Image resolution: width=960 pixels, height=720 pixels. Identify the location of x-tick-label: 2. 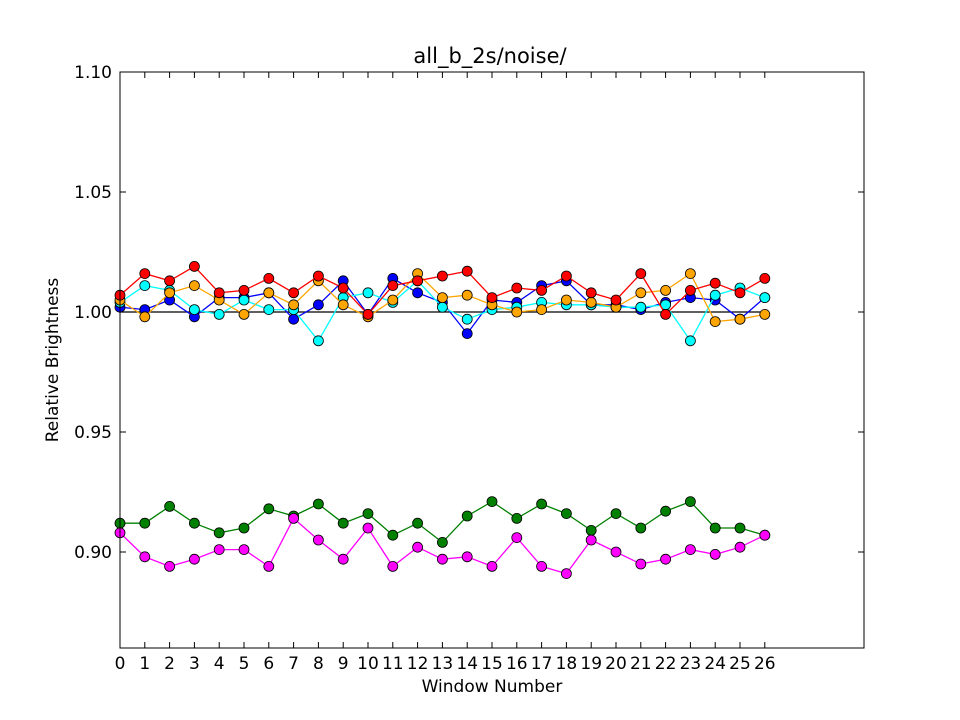
(169, 664).